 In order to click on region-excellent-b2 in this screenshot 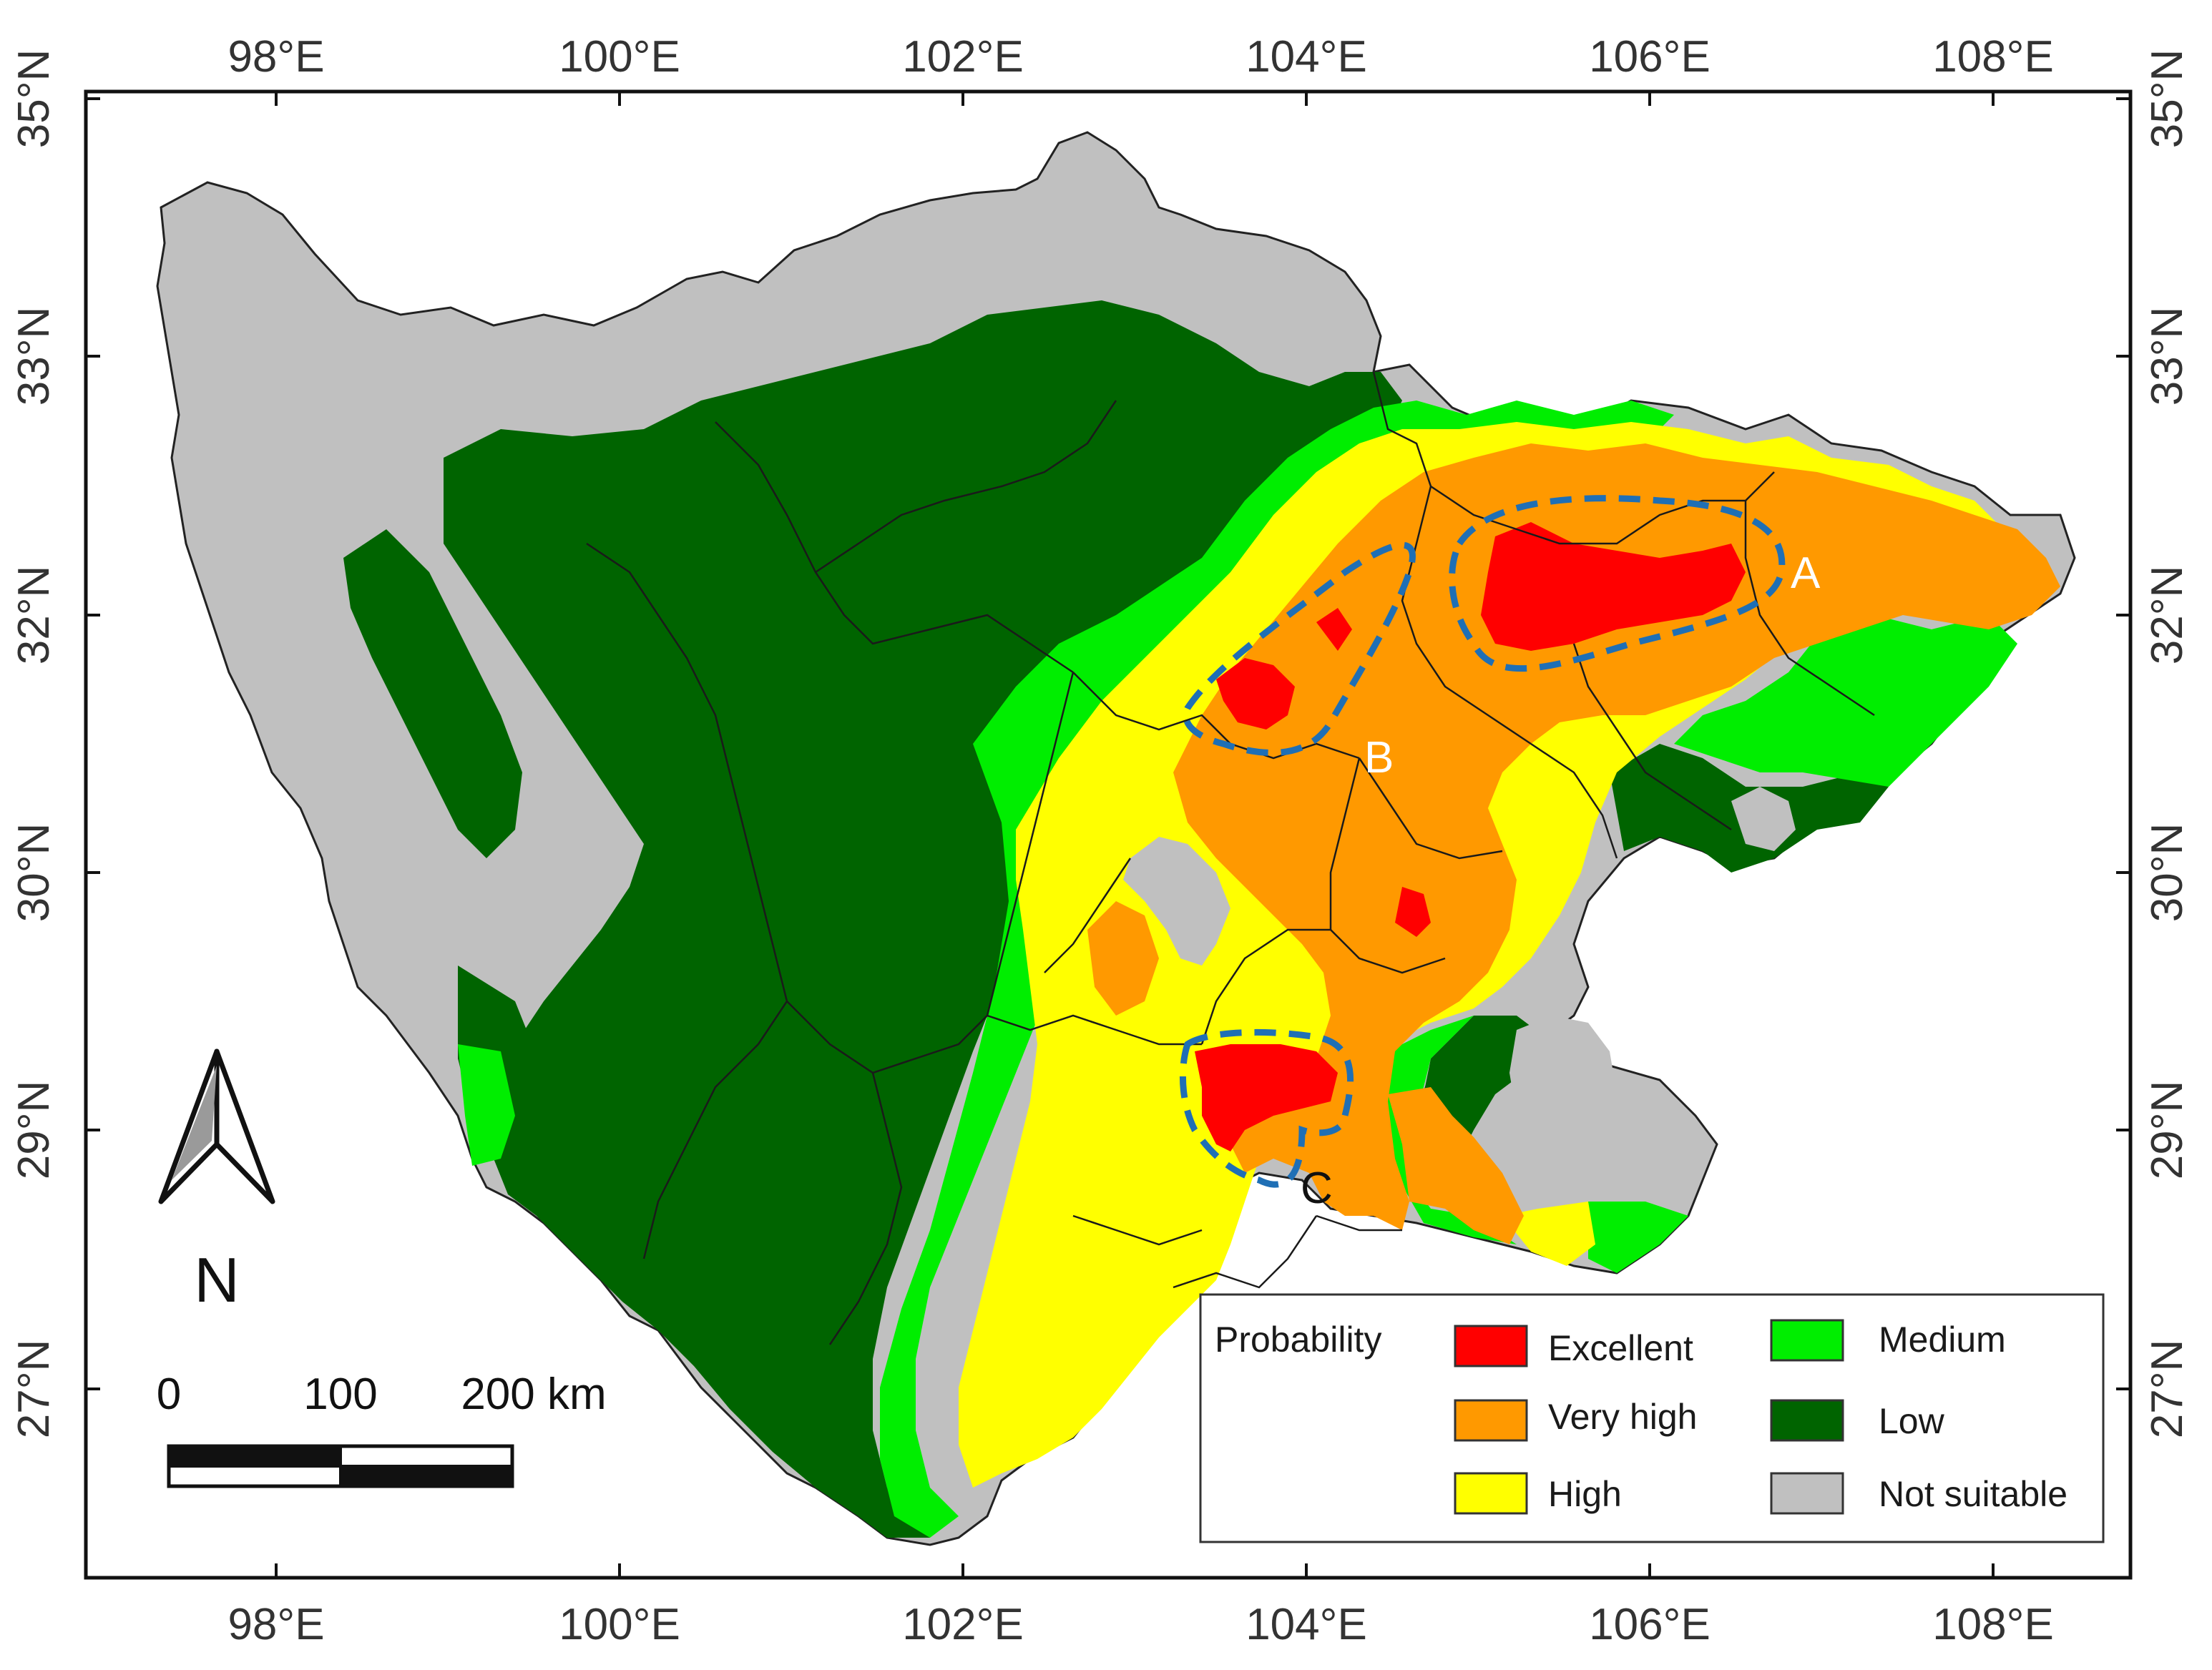, I will do `click(1334, 629)`.